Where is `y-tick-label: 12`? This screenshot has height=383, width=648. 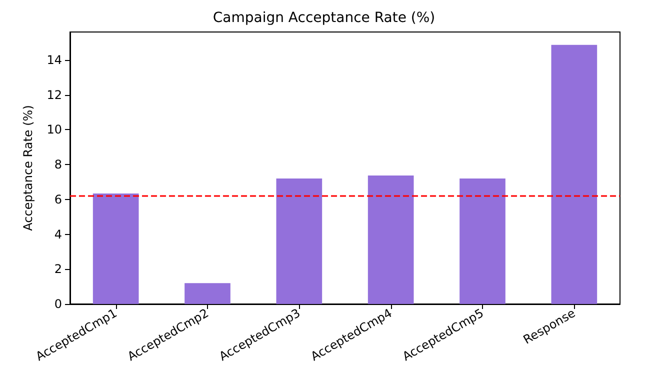
y-tick-label: 12 is located at coordinates (54, 95).